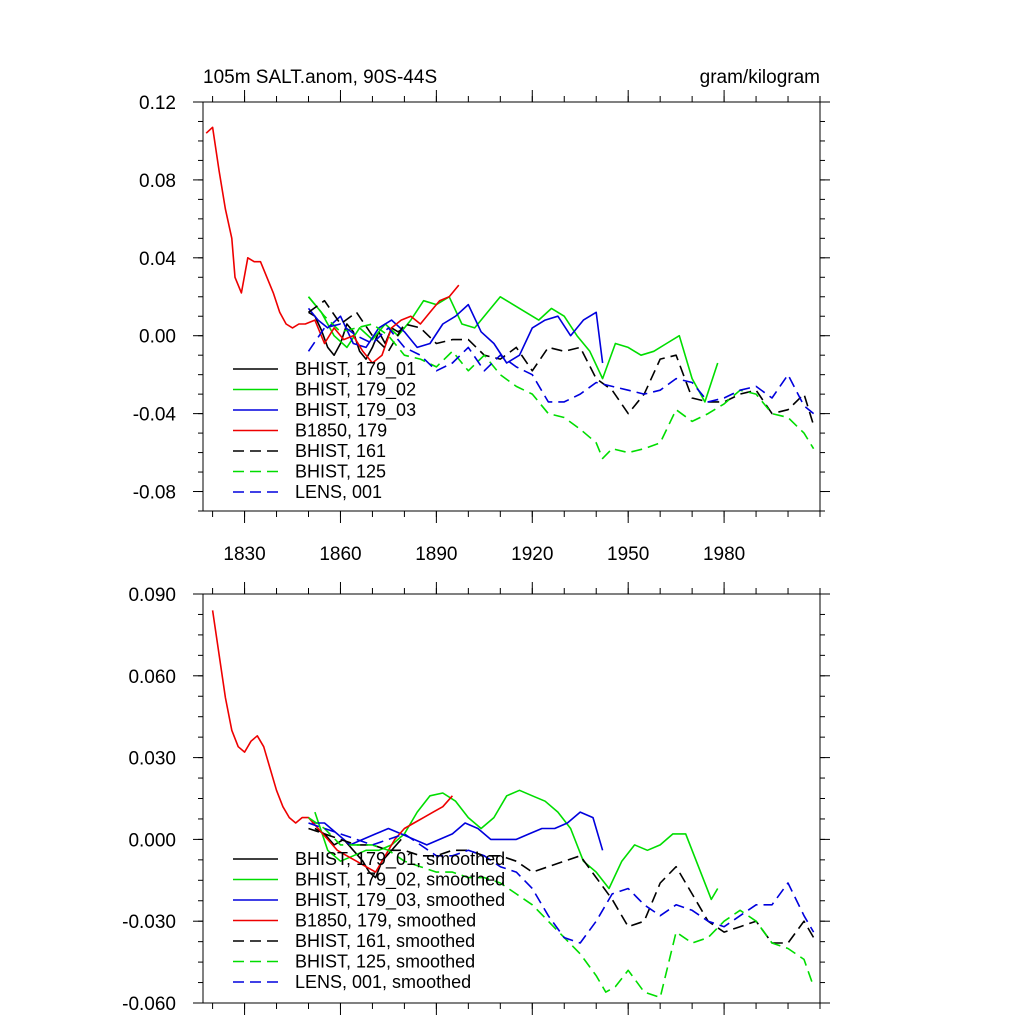 This screenshot has width=1024, height=1029. I want to click on legend-label-bhist-179-01: BHIST, 179_01, so click(355, 369).